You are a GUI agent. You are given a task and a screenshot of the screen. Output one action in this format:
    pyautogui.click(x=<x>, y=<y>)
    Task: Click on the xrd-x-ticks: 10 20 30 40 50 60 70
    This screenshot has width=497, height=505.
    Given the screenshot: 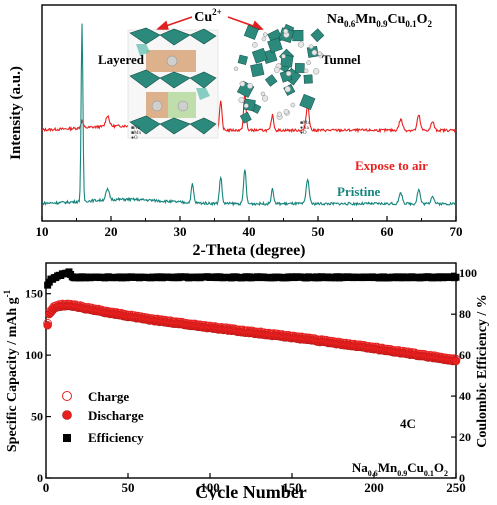 What is the action you would take?
    pyautogui.click(x=249, y=227)
    